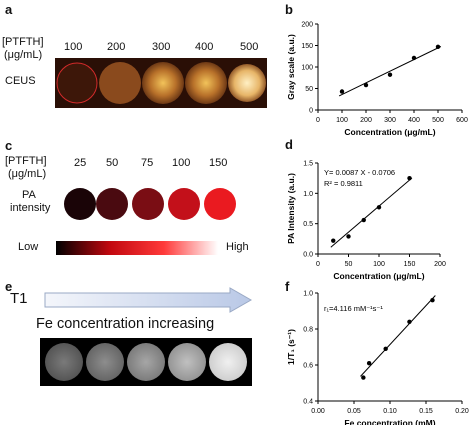  I want to click on panel-c-conc-0: 25, so click(80, 163).